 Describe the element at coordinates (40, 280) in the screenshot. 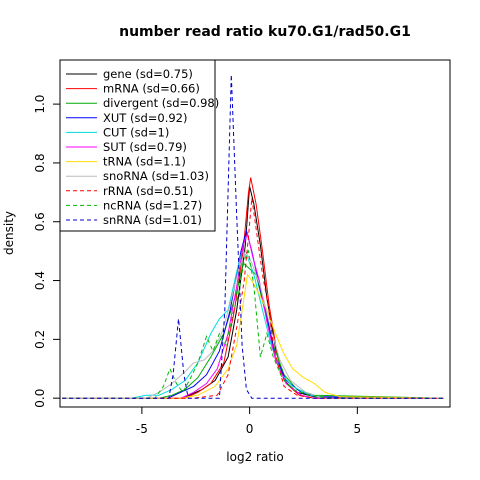

I see `y-tick-label: 0.4` at that location.